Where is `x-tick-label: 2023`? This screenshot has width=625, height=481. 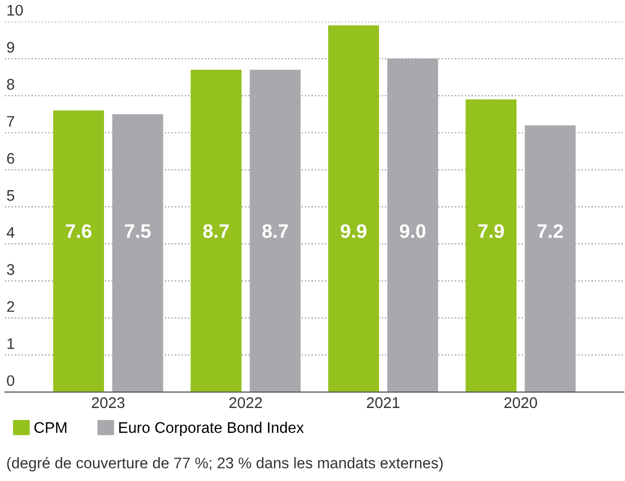 x-tick-label: 2023 is located at coordinates (108, 402).